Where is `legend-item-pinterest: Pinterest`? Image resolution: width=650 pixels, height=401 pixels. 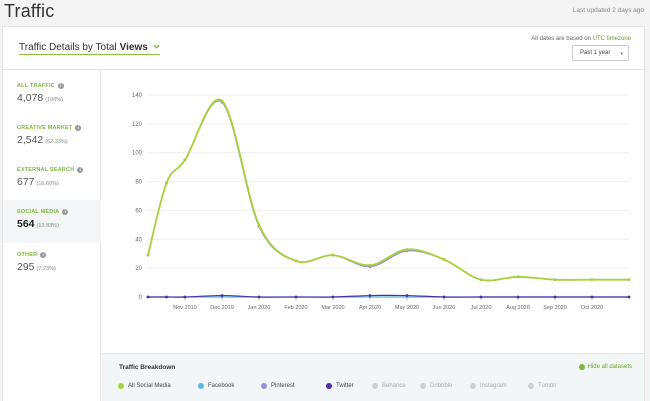 legend-item-pinterest: Pinterest is located at coordinates (293, 386).